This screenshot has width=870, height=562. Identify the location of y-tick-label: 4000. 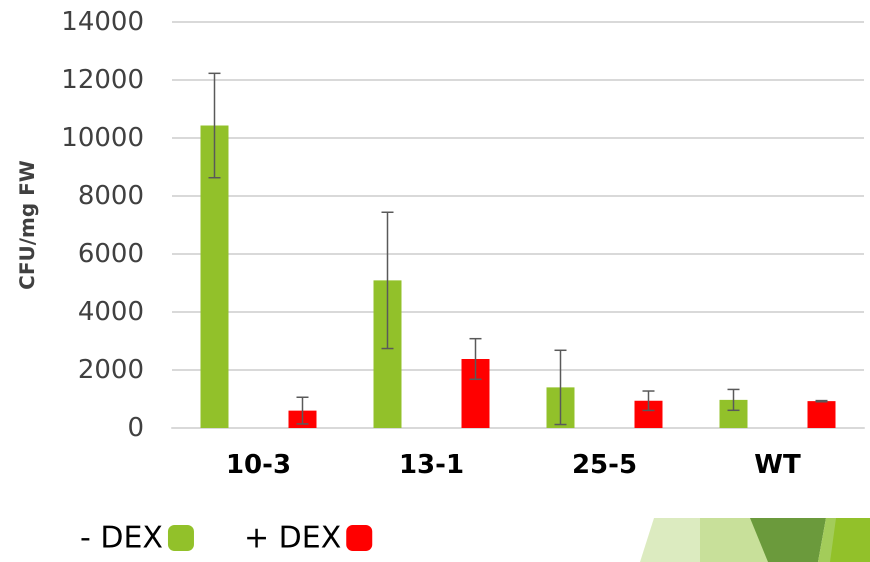
(111, 312).